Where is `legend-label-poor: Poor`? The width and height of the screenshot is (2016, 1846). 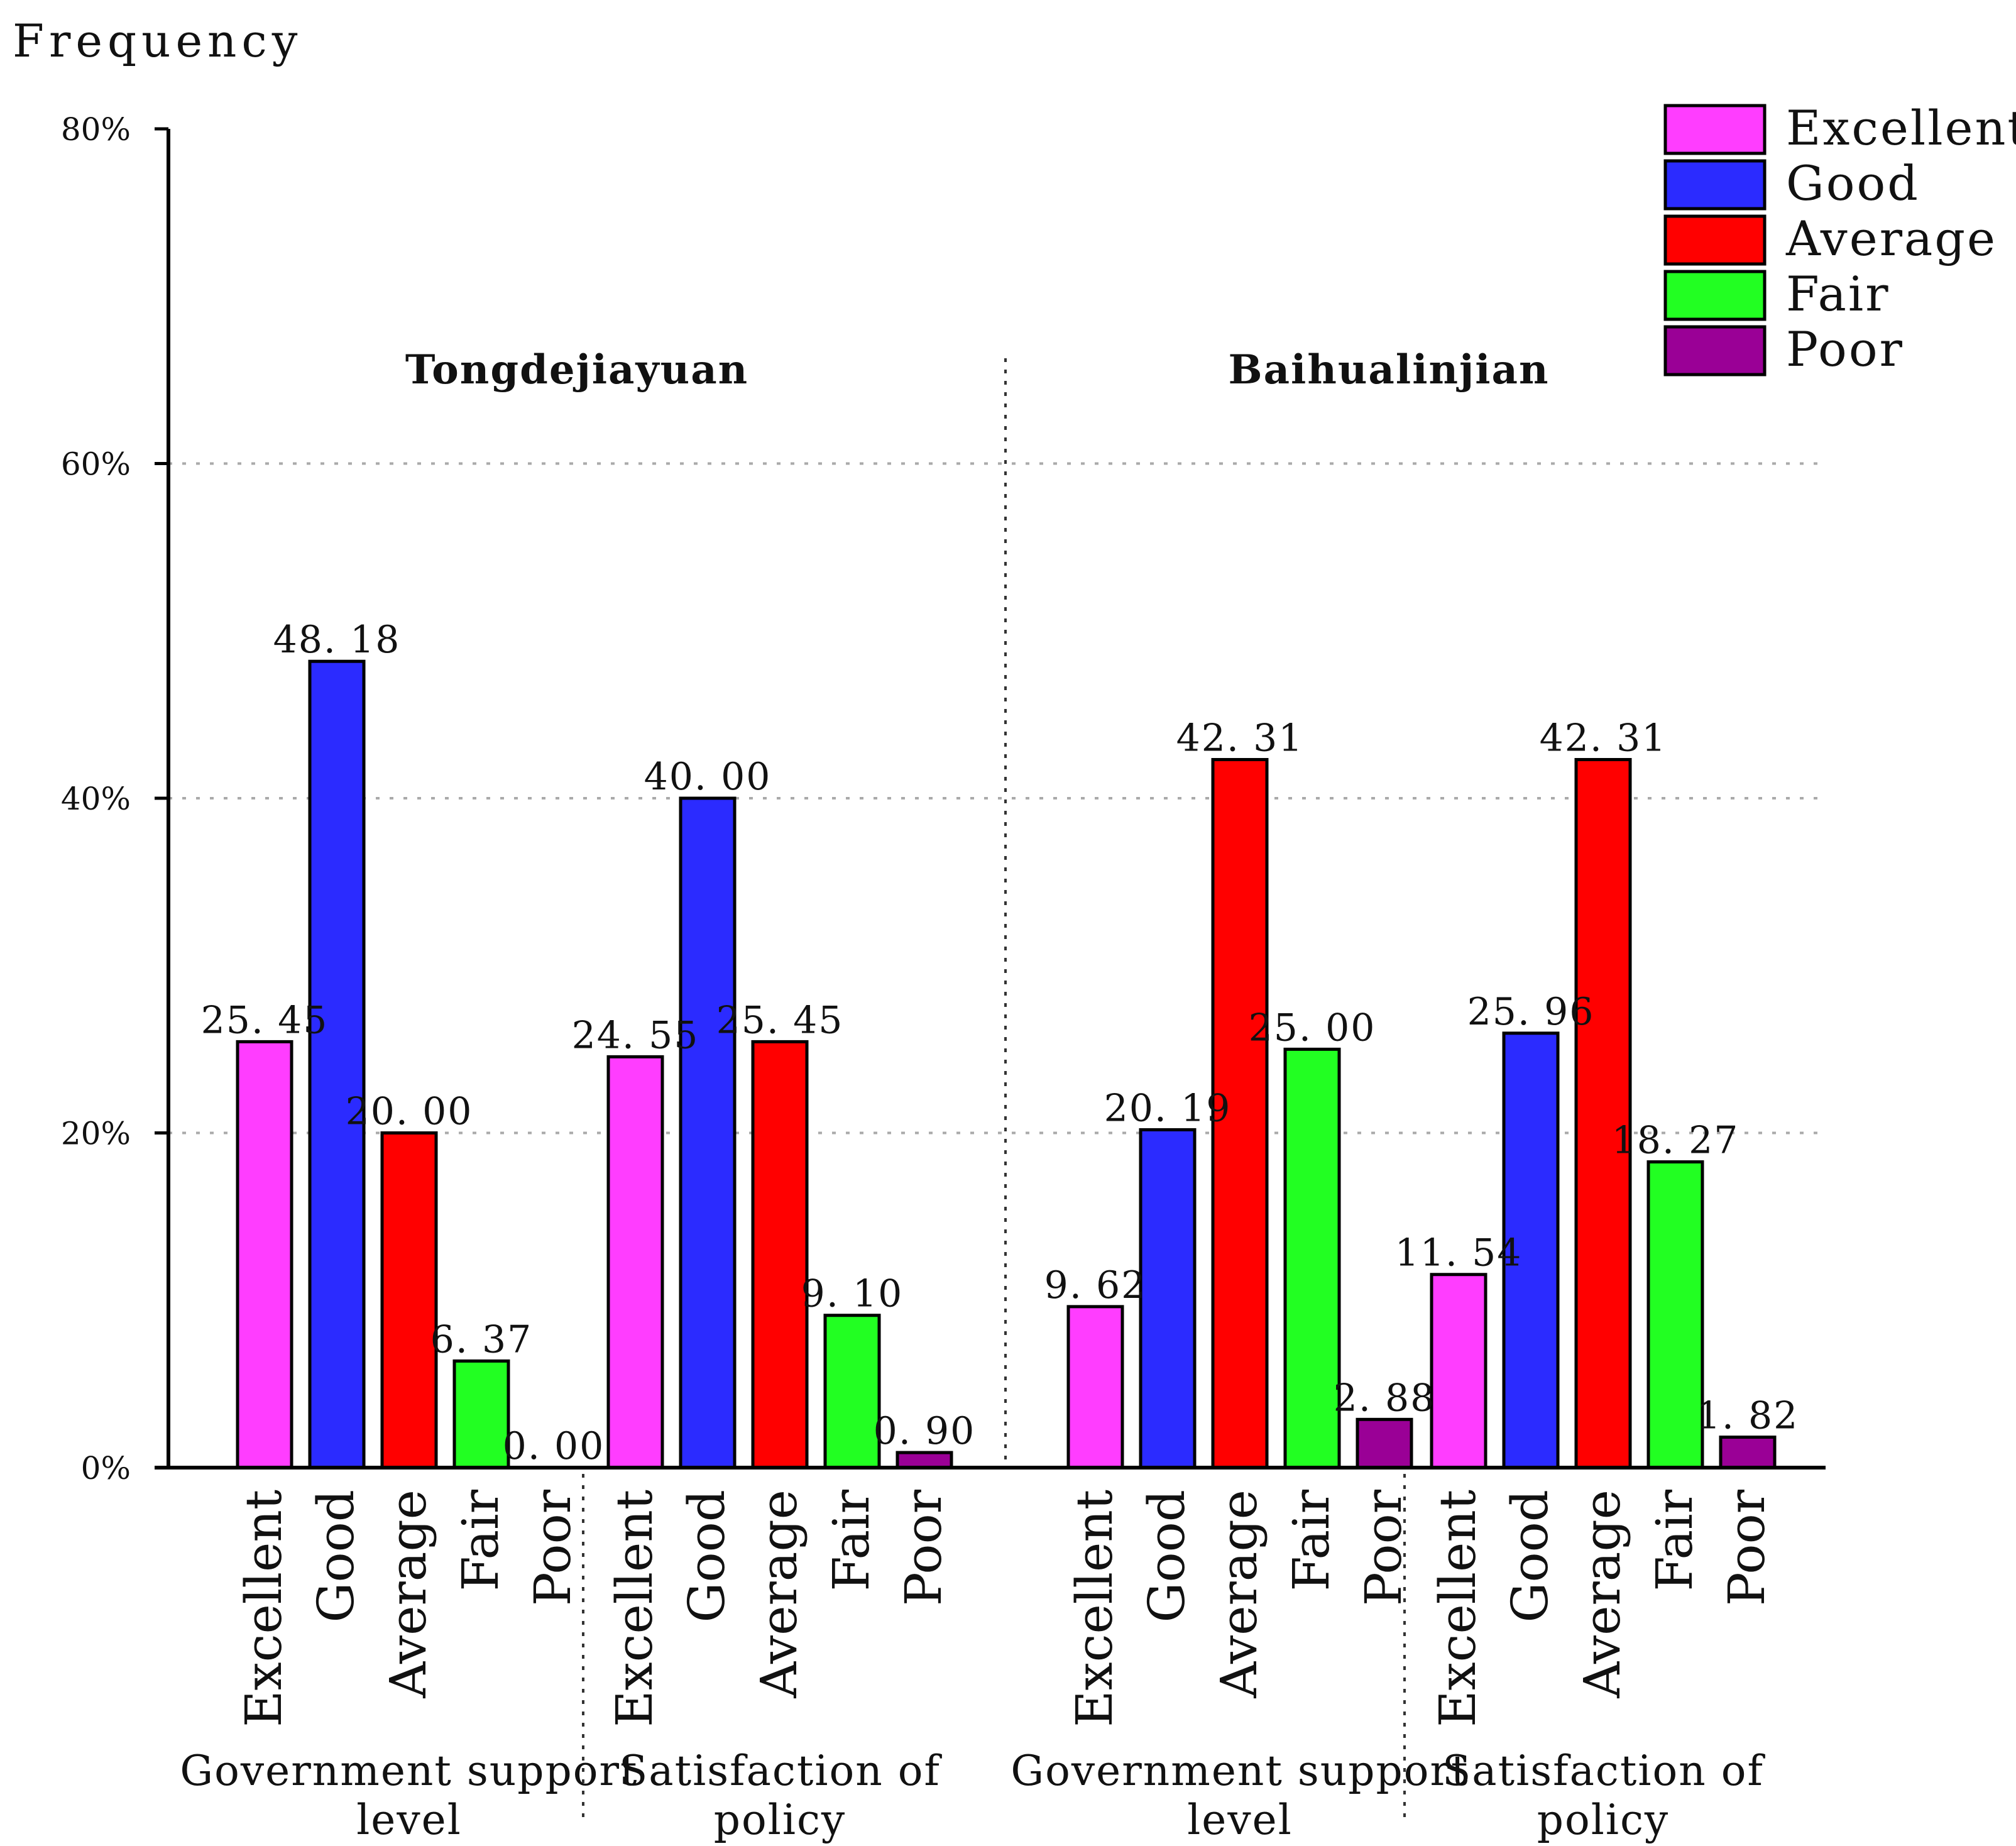
legend-label-poor: Poor is located at coordinates (1845, 349).